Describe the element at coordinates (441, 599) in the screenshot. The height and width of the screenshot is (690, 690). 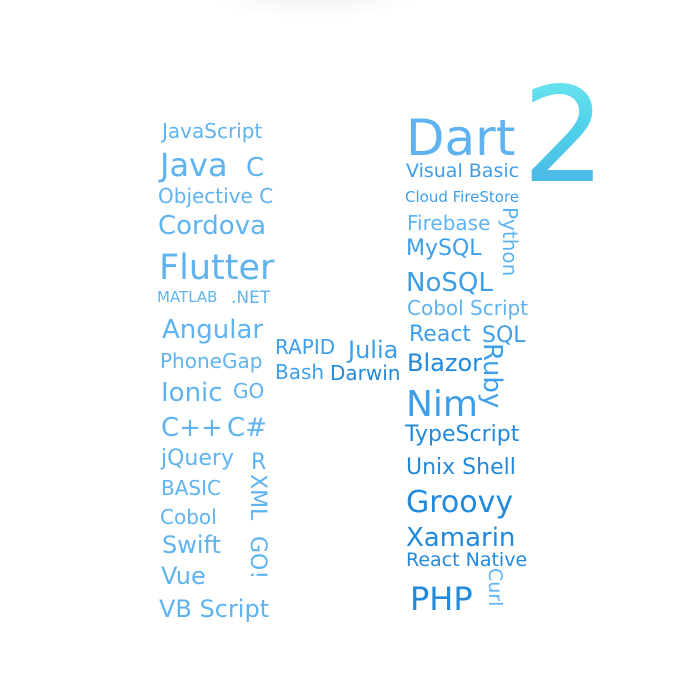
I see `word-php: PHP` at that location.